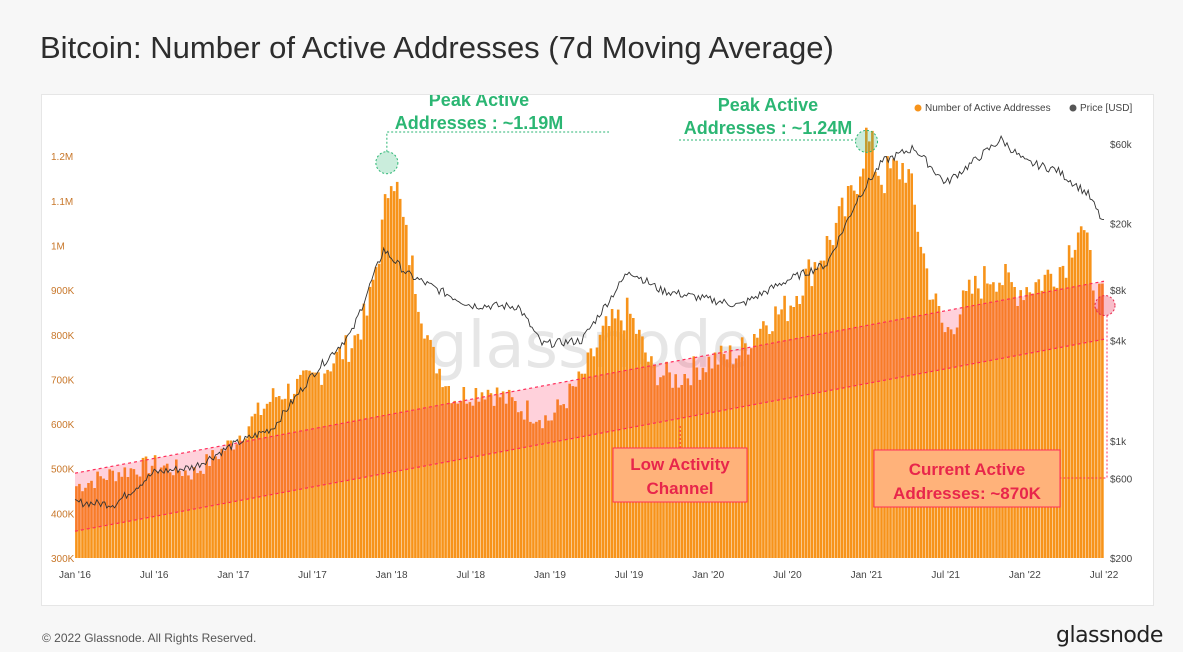 Image resolution: width=1183 pixels, height=652 pixels. What do you see at coordinates (63, 380) in the screenshot?
I see `y-left-tick-label: 700K` at bounding box center [63, 380].